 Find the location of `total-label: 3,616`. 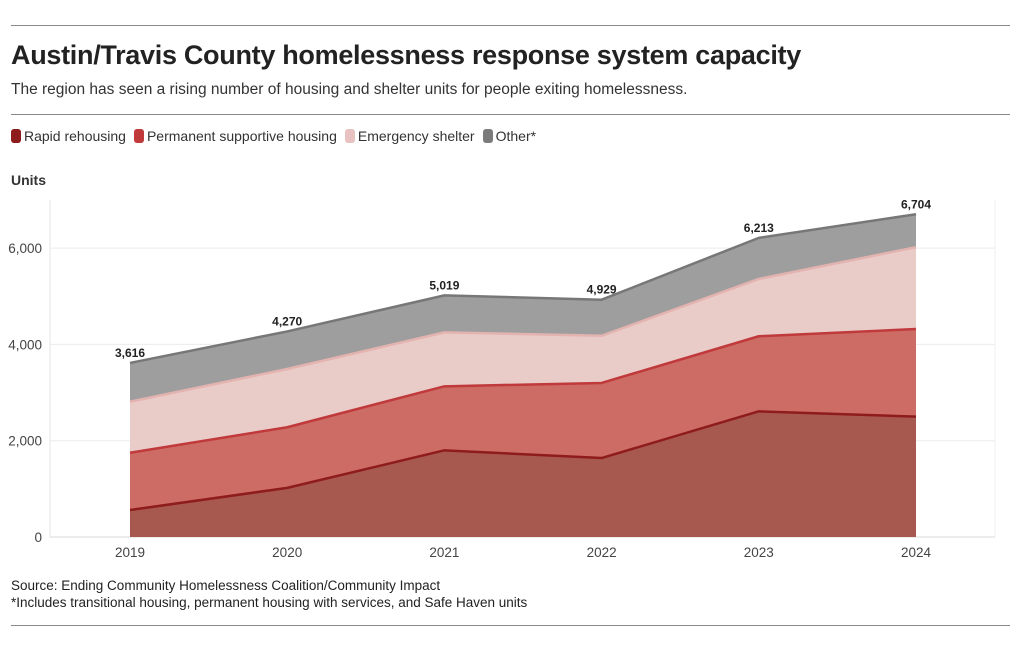

total-label: 3,616 is located at coordinates (130, 353).